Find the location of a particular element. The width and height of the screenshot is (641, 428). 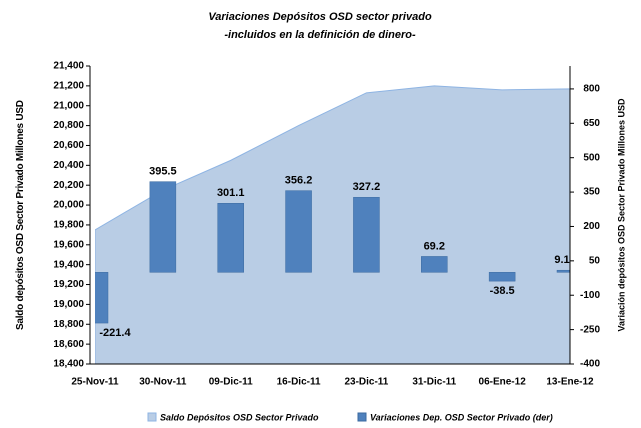

x-tick-label: 09-Dic-11 is located at coordinates (231, 382).